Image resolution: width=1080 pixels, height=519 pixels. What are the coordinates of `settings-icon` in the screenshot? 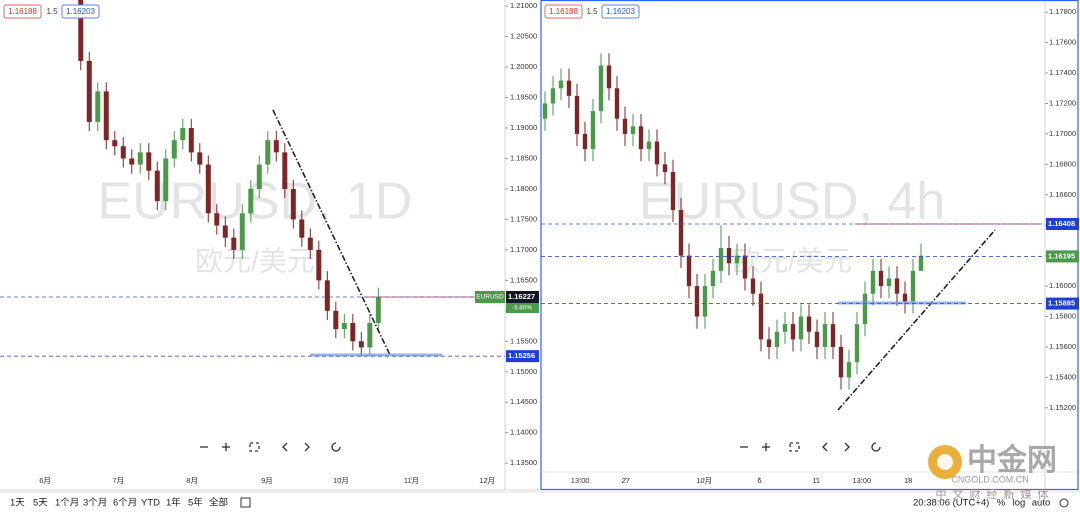 It's located at (1064, 503).